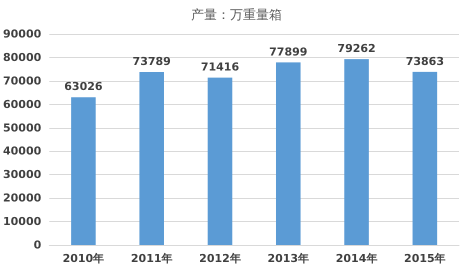 This screenshot has height=273, width=473. What do you see at coordinates (151, 258) in the screenshot?
I see `x-tick-label: 2011年` at bounding box center [151, 258].